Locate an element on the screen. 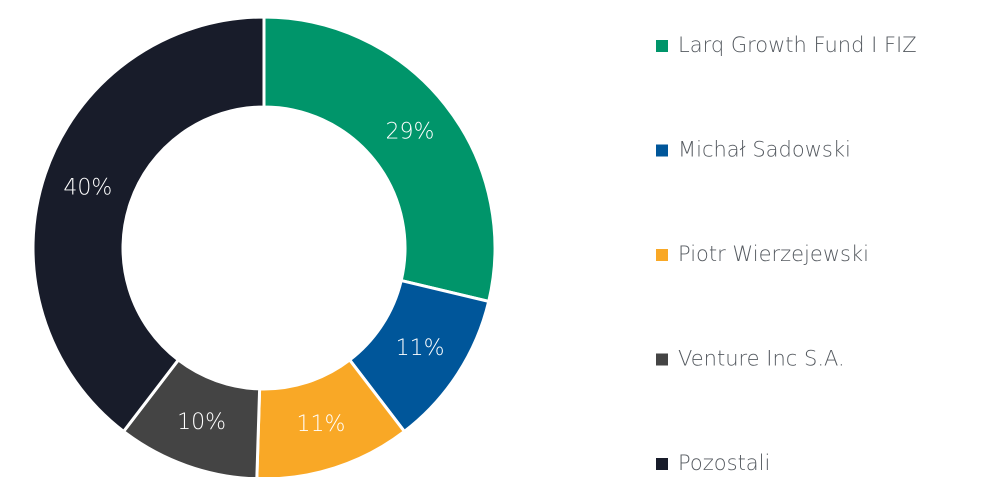 The width and height of the screenshot is (991, 477). data-label: 40% is located at coordinates (87, 187).